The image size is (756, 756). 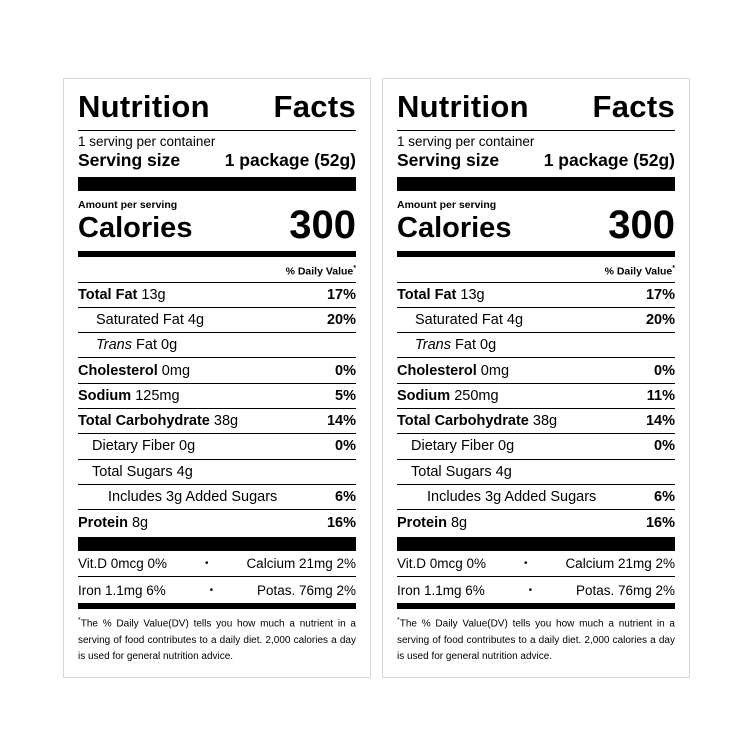 I want to click on potassium: Potas. 76mg 2%, so click(x=306, y=590).